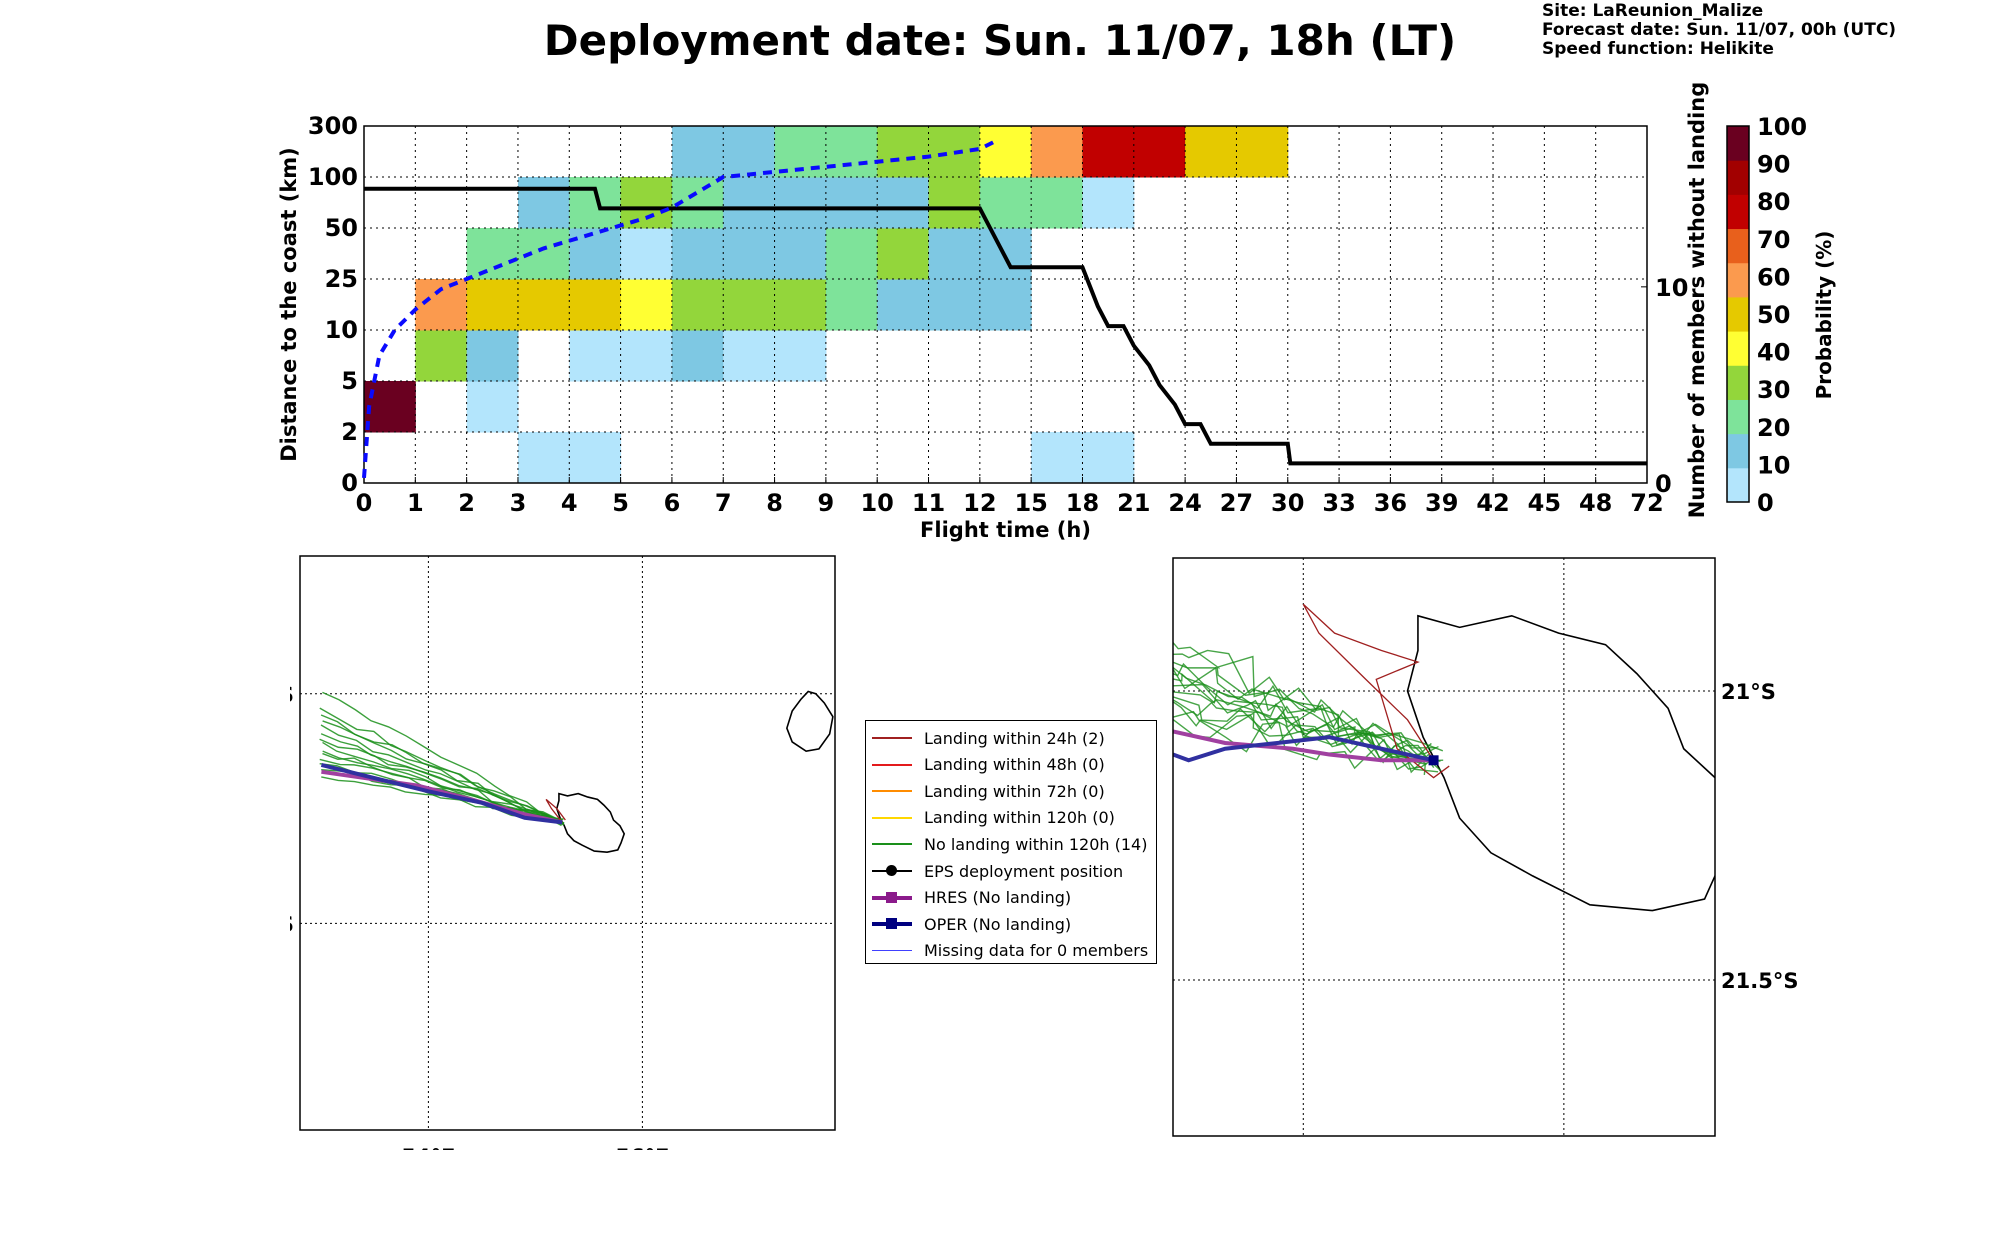 This screenshot has height=1250, width=2000. I want to click on x-tick-label: 5, so click(620, 503).